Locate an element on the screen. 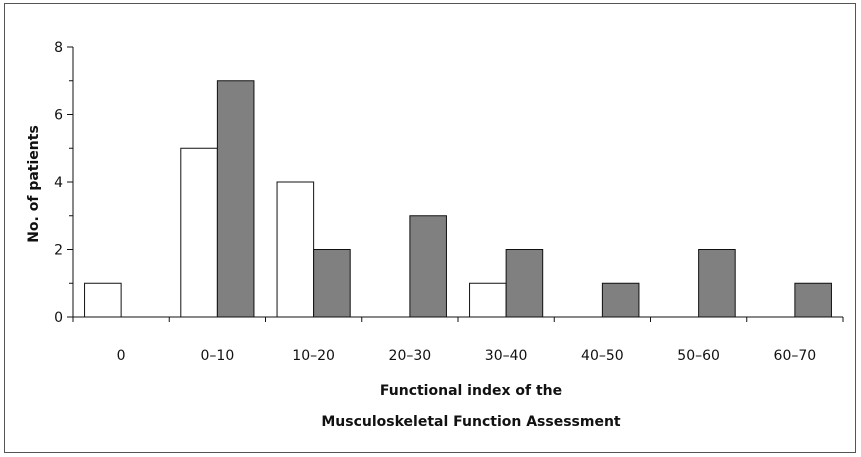  x-tick-label: 0–10 is located at coordinates (218, 356).